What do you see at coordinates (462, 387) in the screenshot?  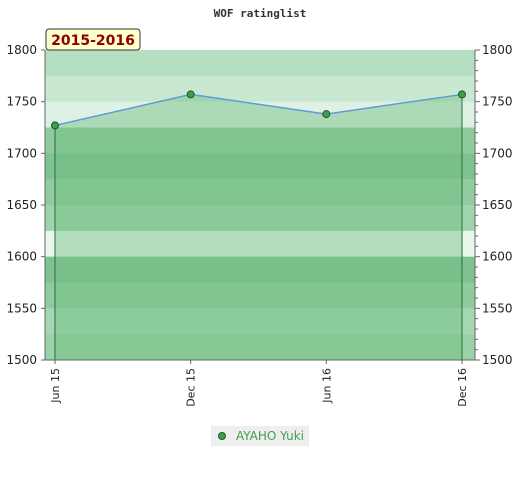 I see `x-tick-label: Dec 16` at bounding box center [462, 387].